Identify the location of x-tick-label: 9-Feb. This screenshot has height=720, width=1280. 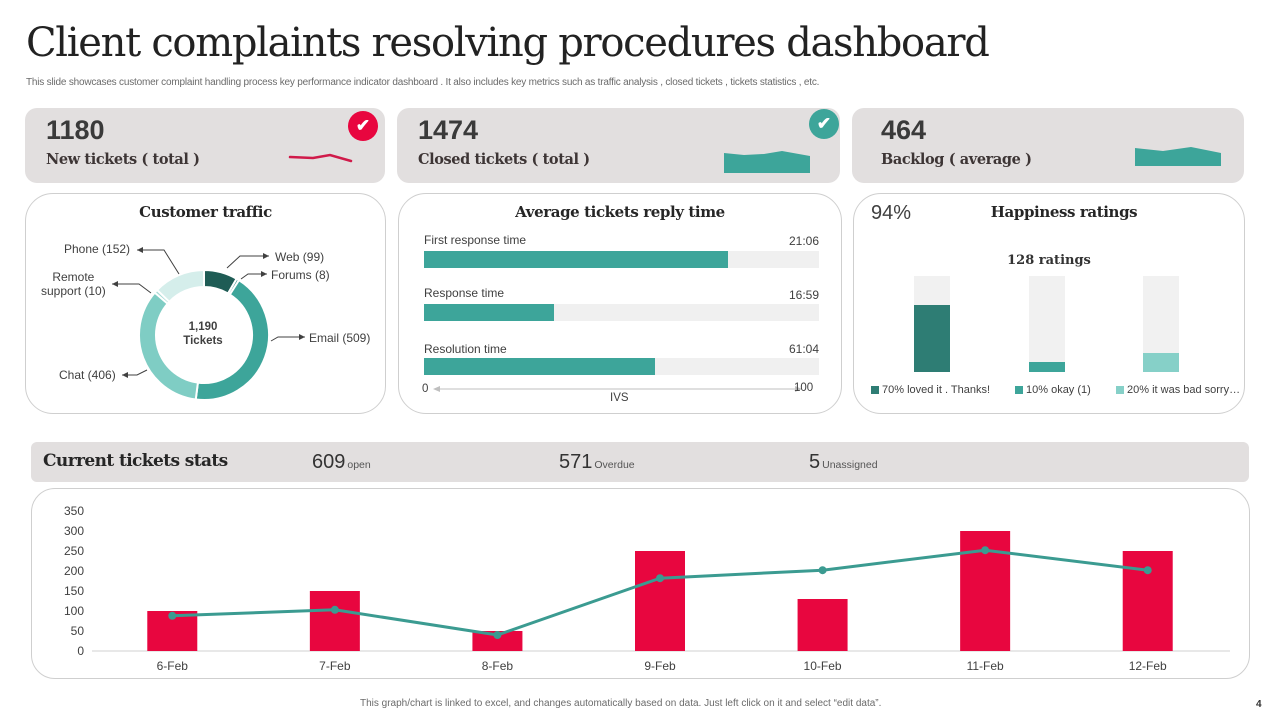
(660, 666).